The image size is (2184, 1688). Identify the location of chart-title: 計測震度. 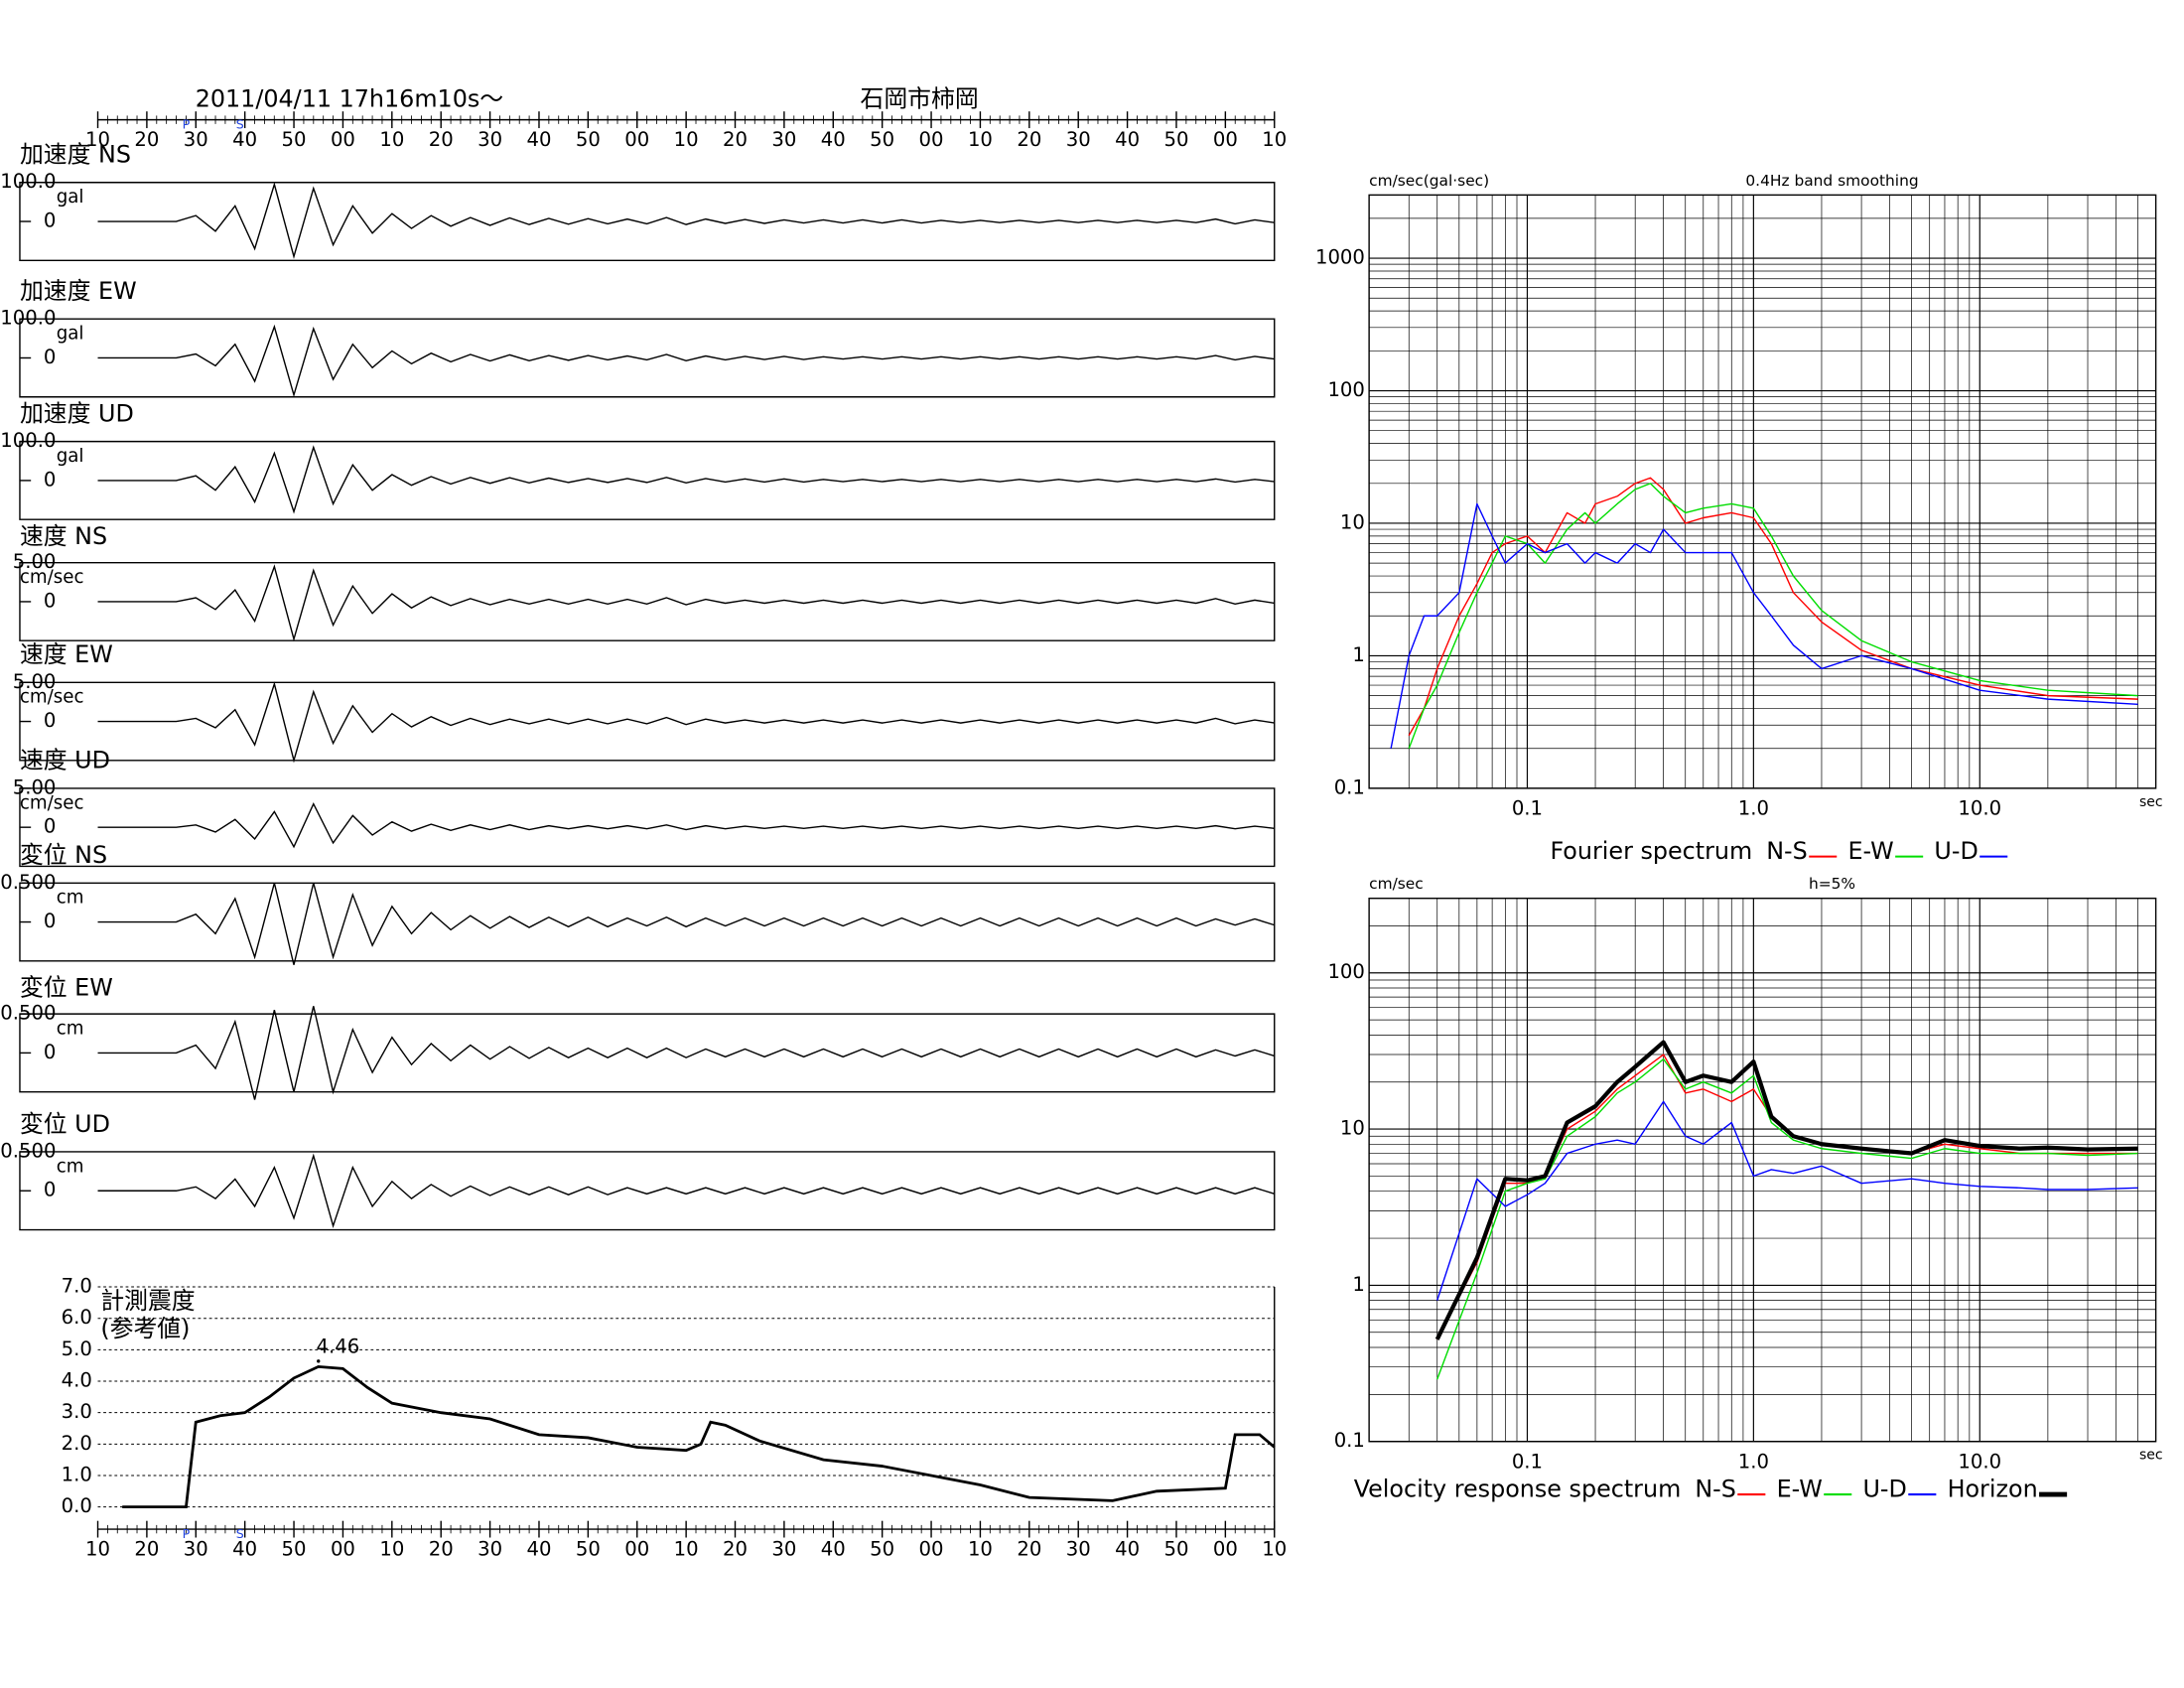
(147, 1301).